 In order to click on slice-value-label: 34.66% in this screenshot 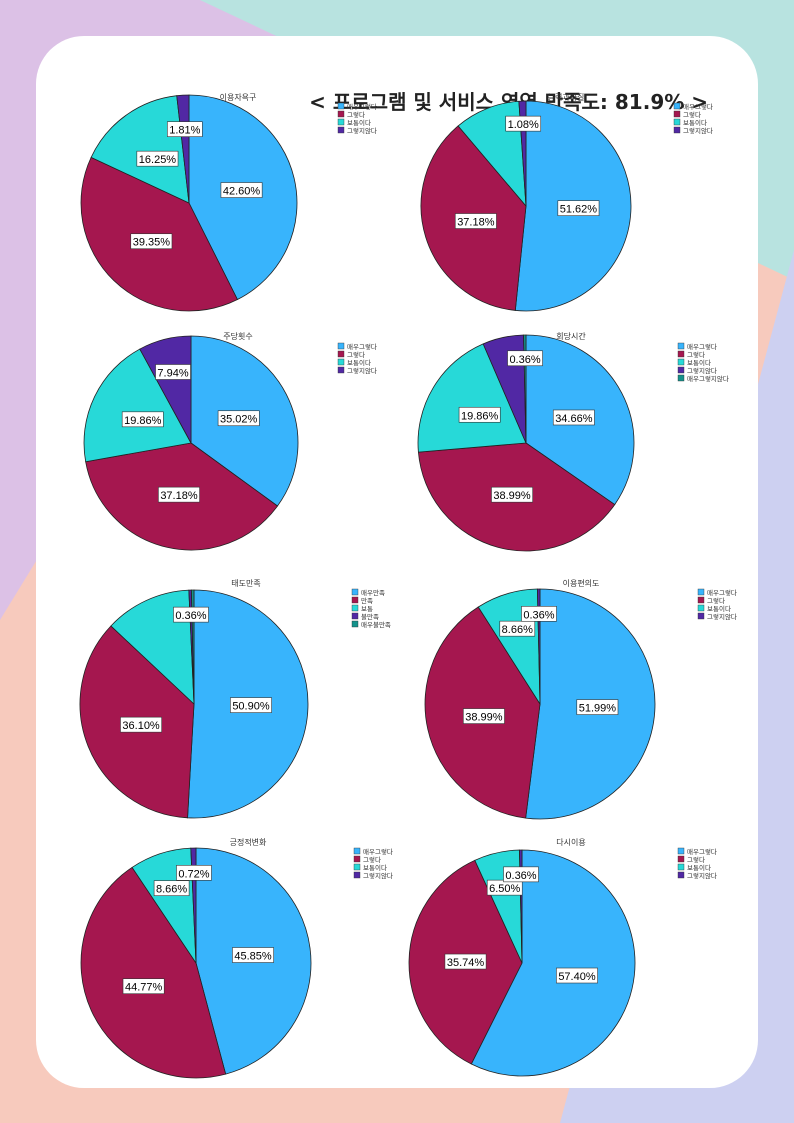, I will do `click(573, 417)`.